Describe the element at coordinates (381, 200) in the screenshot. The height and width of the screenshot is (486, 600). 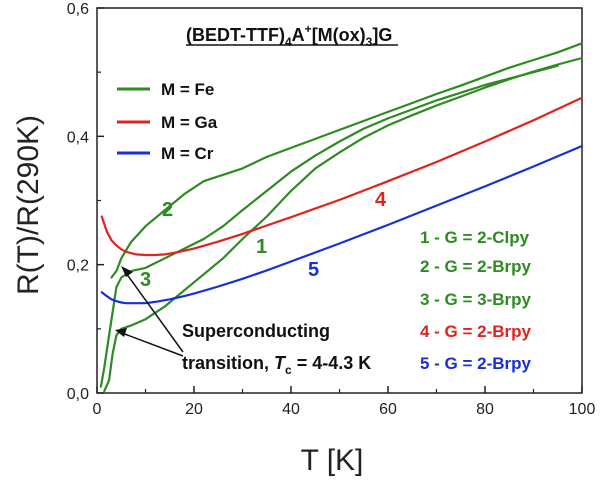
I see `curve-label-4: 4` at that location.